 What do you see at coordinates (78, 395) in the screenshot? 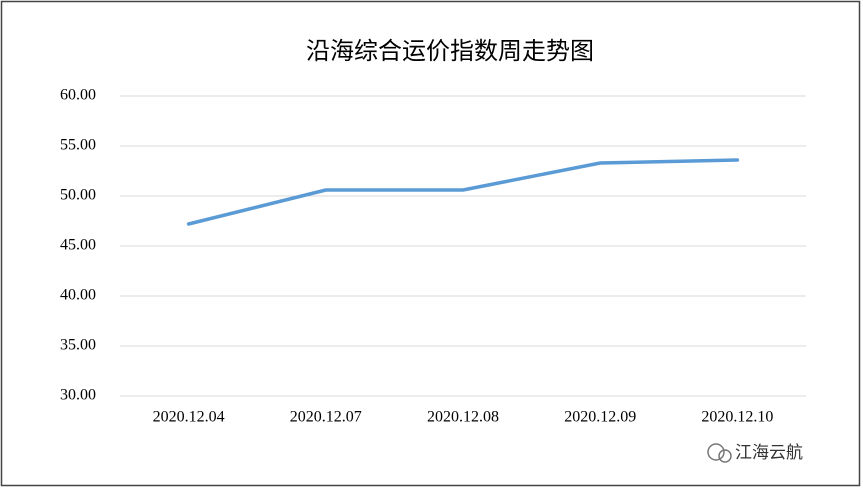
I see `y-tick-label: 30.00` at bounding box center [78, 395].